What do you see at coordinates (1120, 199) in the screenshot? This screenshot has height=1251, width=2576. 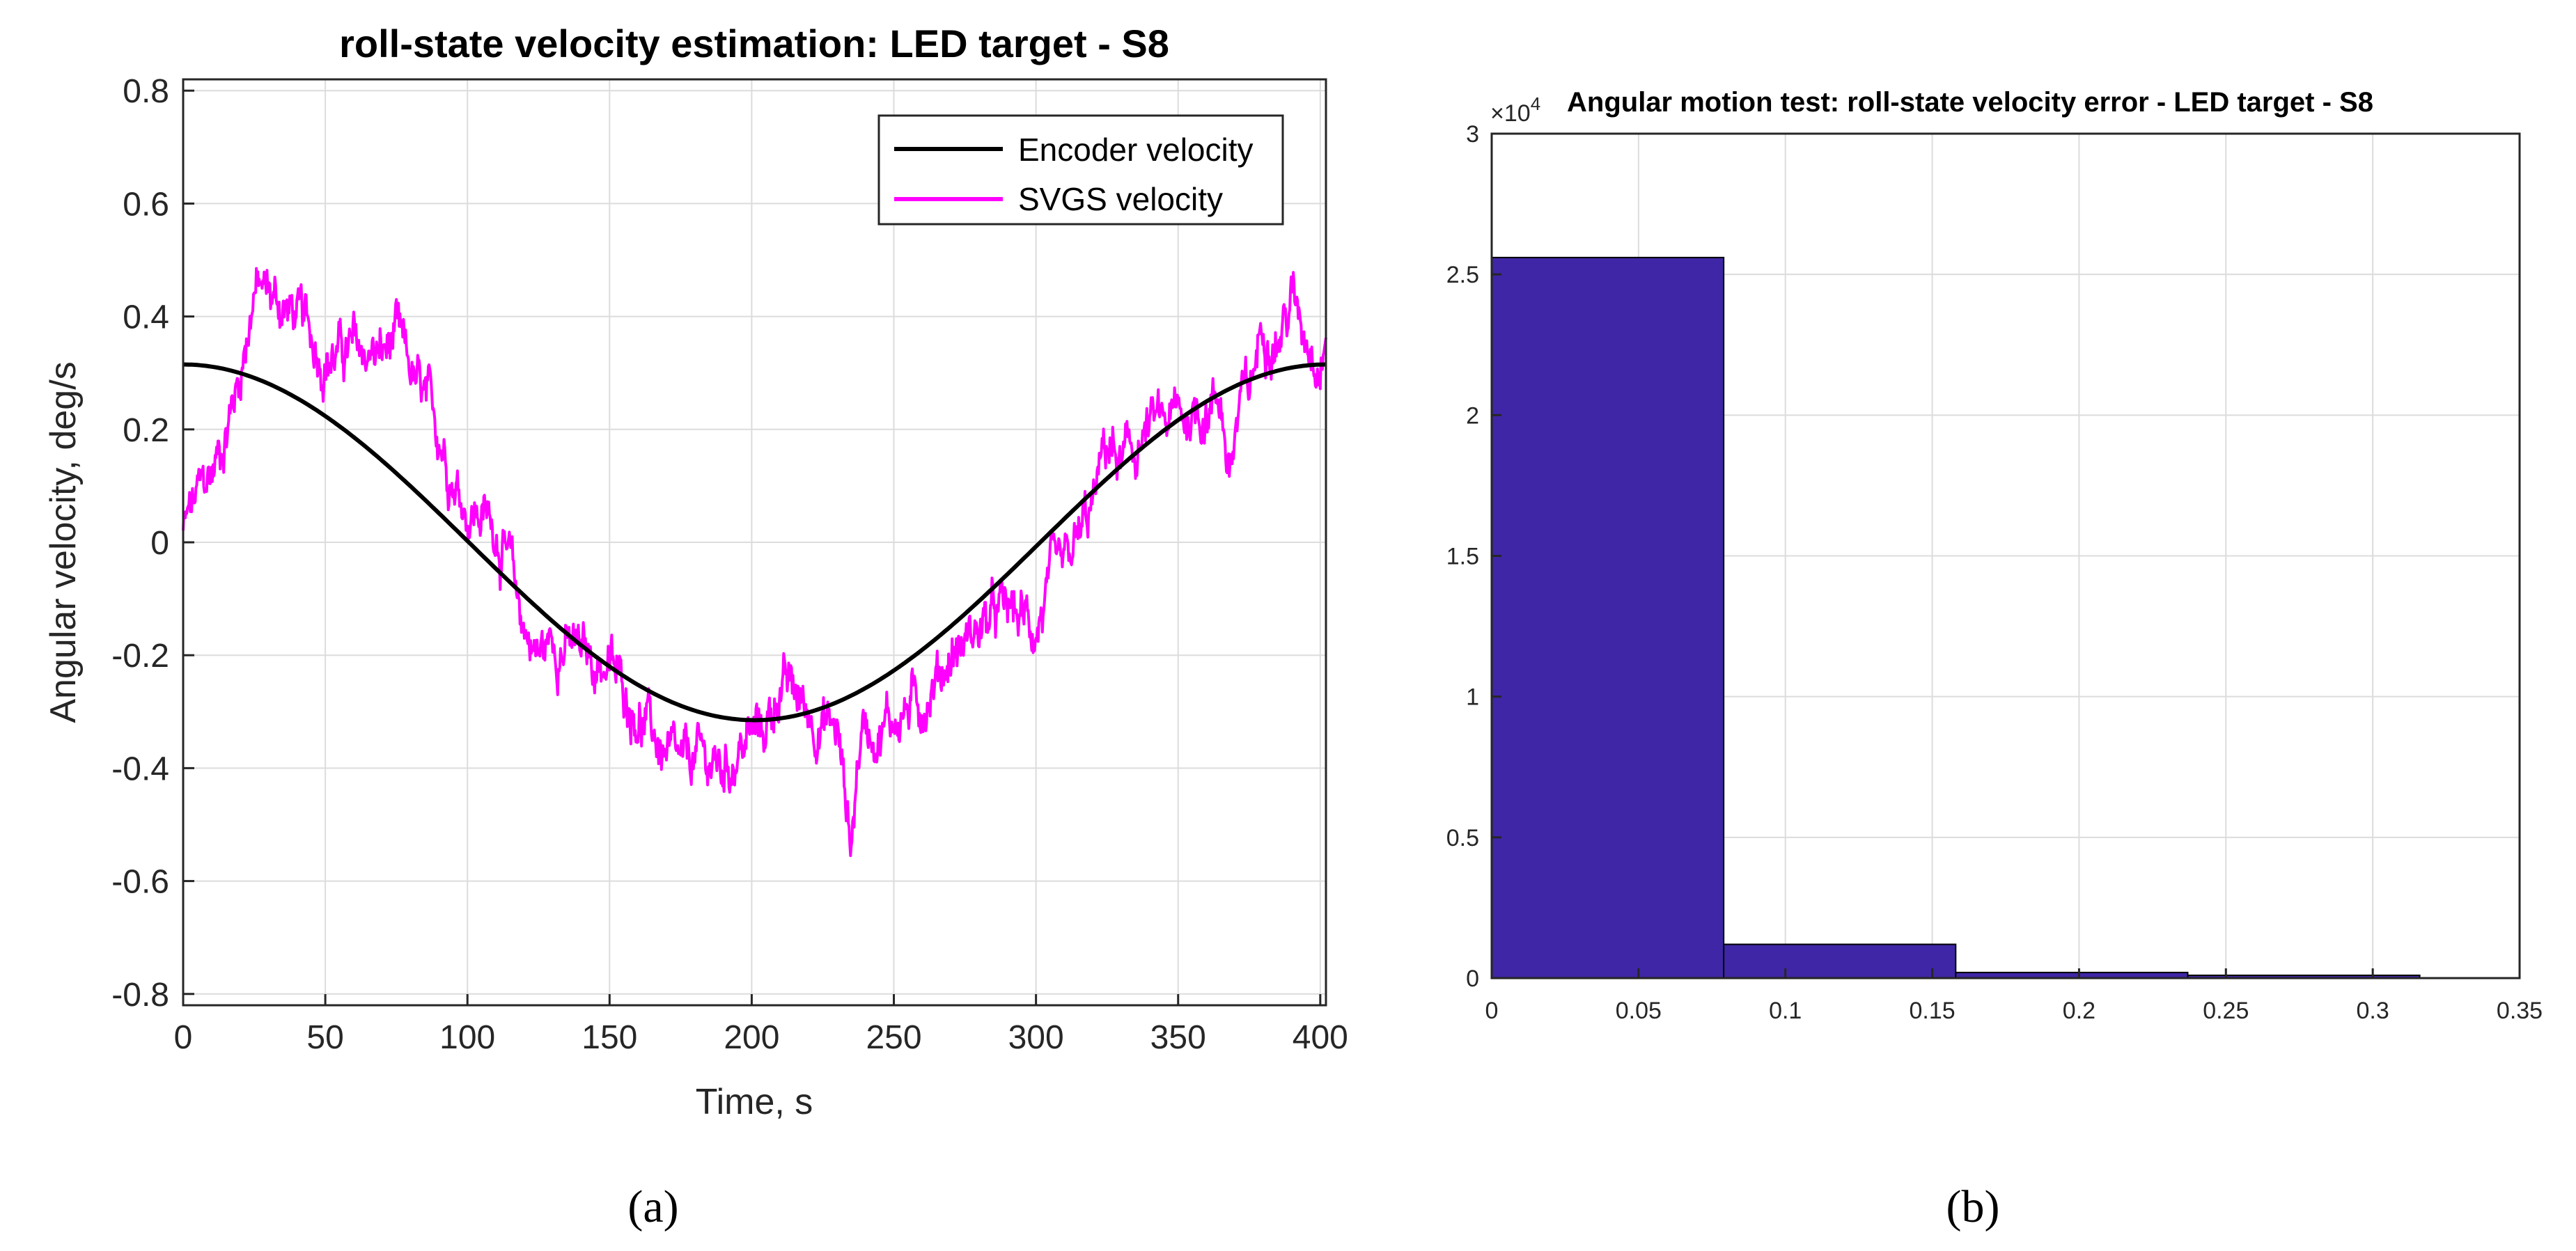 I see `legend-label-svgs: SVGS velocity` at bounding box center [1120, 199].